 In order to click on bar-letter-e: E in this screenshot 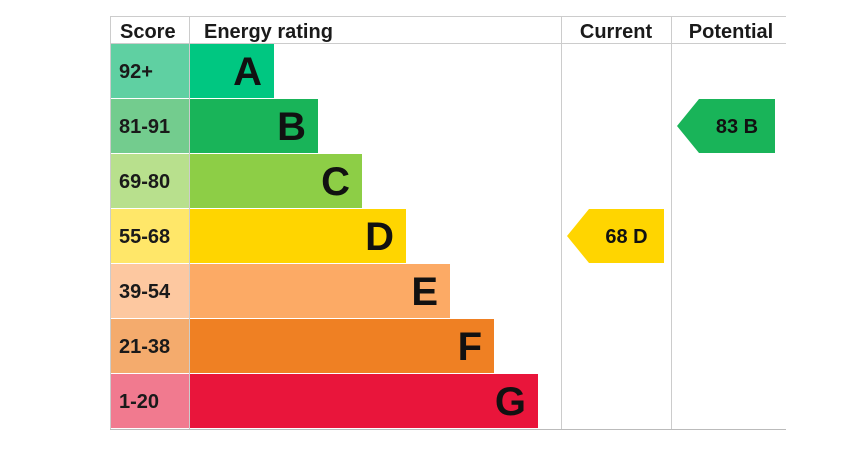, I will do `click(424, 292)`.